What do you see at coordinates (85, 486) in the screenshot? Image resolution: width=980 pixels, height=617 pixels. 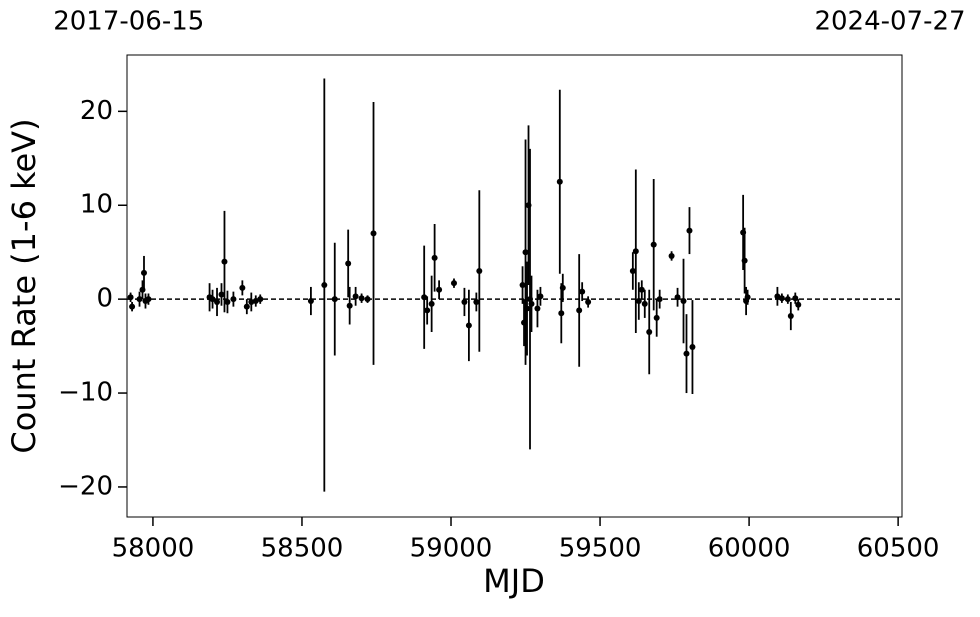 I see `y-tick-label: −20` at bounding box center [85, 486].